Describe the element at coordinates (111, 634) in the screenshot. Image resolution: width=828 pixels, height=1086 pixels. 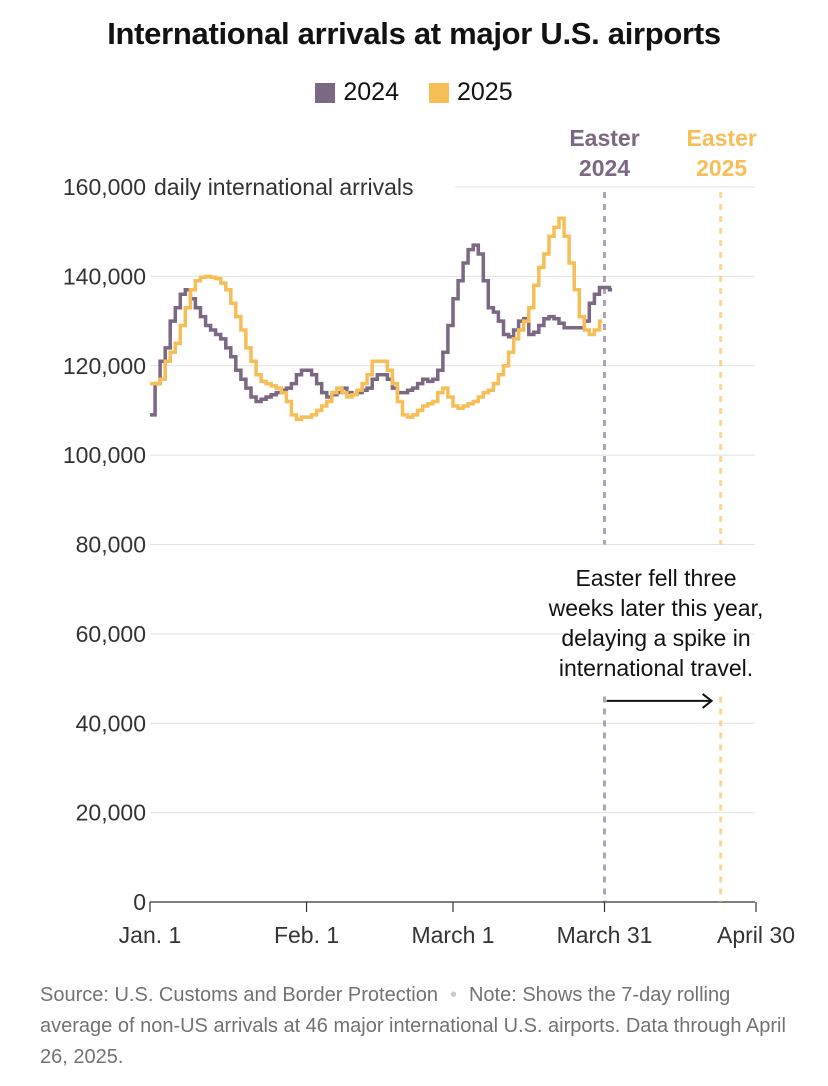
I see `y-tick-label: 60,000` at that location.